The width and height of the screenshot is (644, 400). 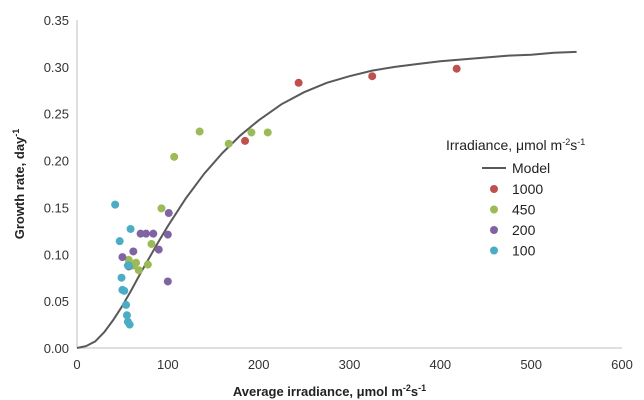 I want to click on x-axis-title-sup2: -1, so click(x=422, y=388).